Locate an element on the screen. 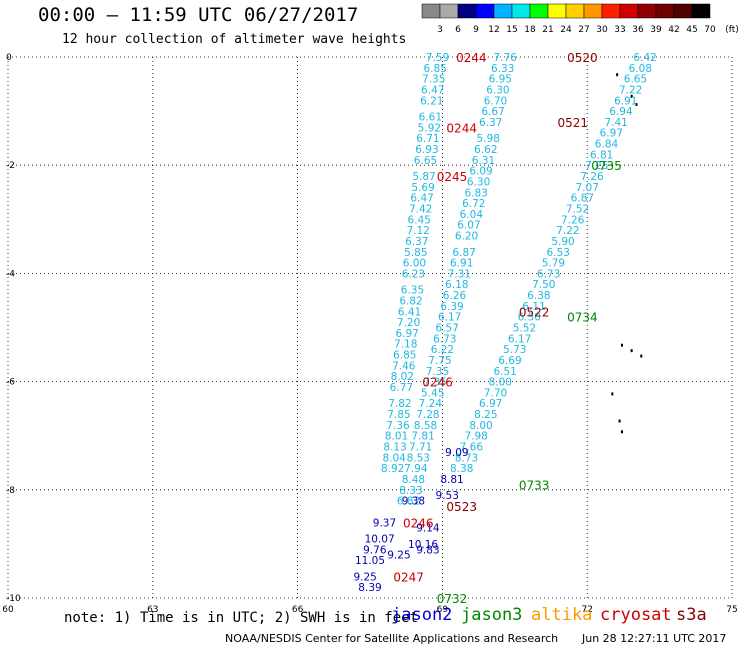 The height and width of the screenshot is (650, 740). pass-time-label: 0735 is located at coordinates (606, 166).